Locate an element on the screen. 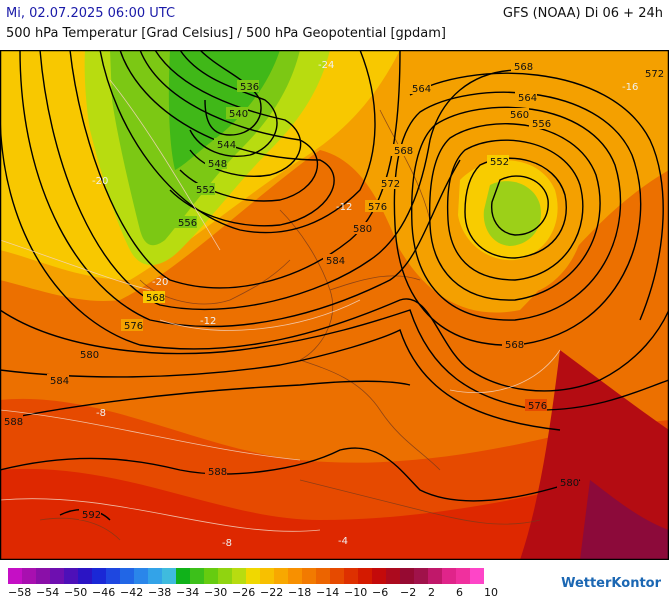  contour-label-544: 544 is located at coordinates (226, 145).